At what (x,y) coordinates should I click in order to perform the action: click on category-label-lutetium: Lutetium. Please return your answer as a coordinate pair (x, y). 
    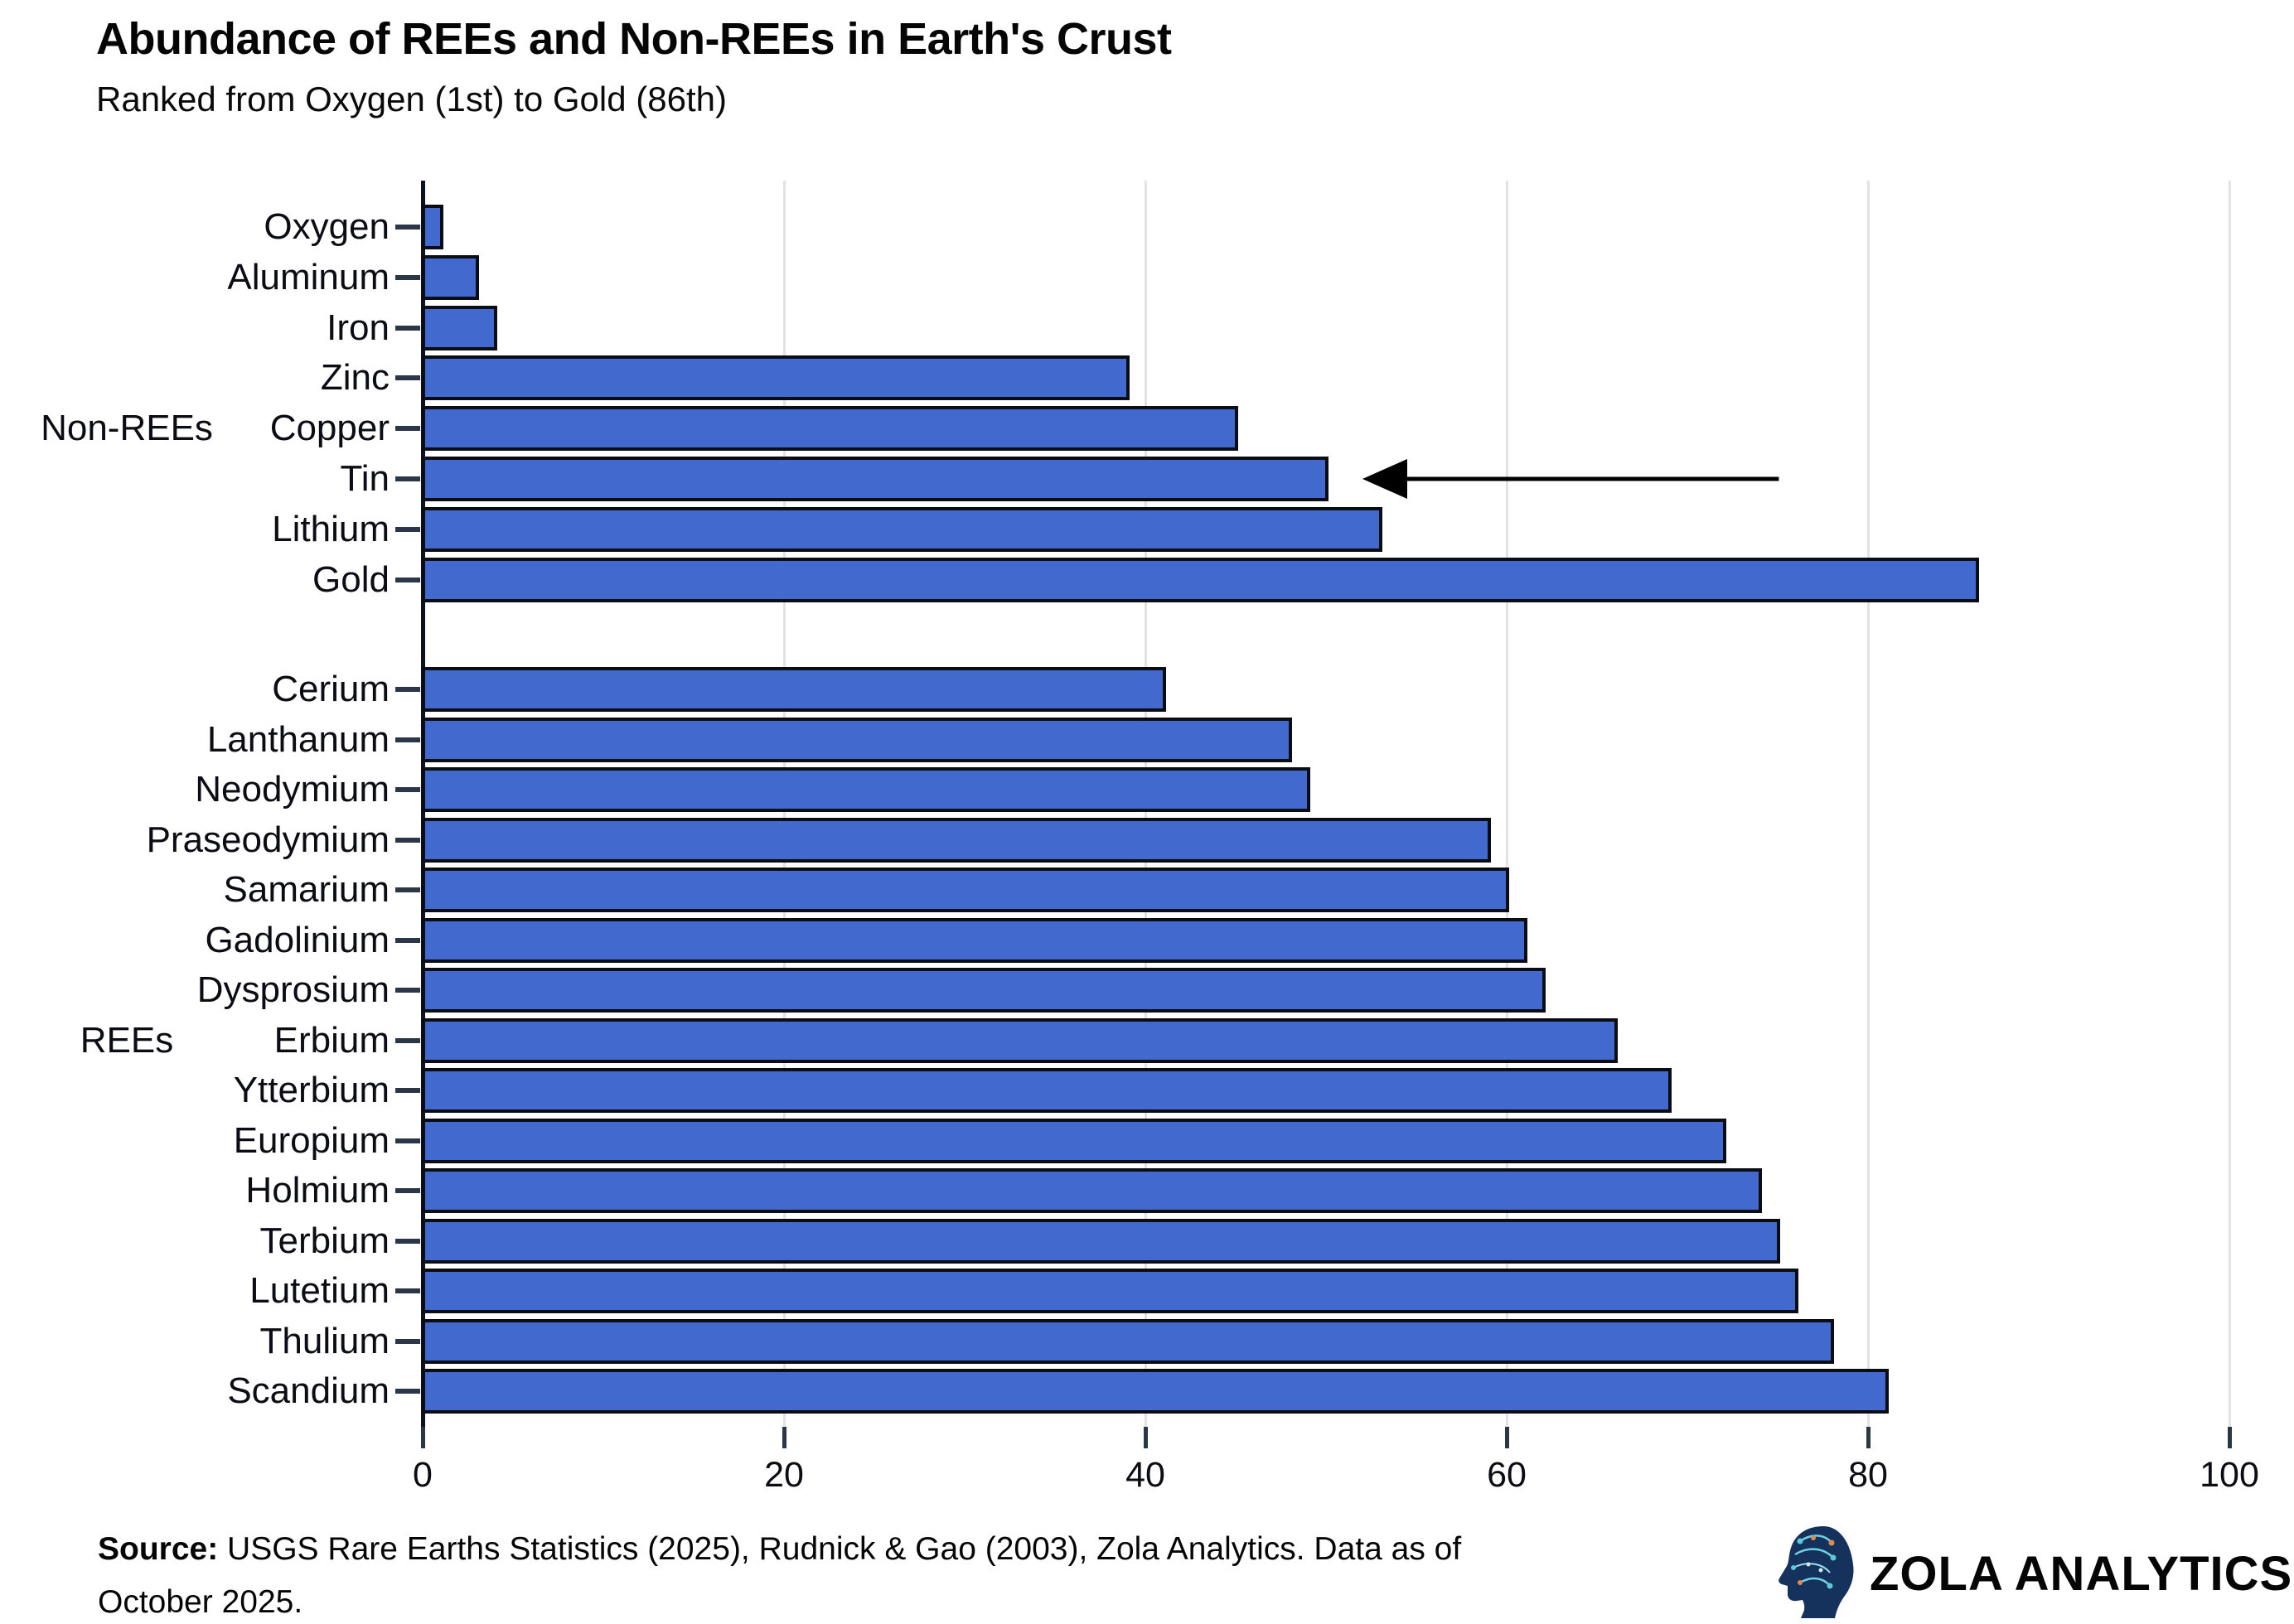
    Looking at the image, I should click on (319, 1290).